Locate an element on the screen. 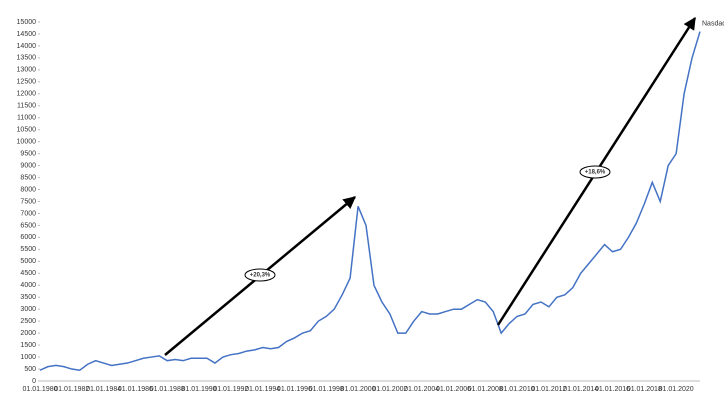  y-tick-label: 8000 is located at coordinates (28, 189).